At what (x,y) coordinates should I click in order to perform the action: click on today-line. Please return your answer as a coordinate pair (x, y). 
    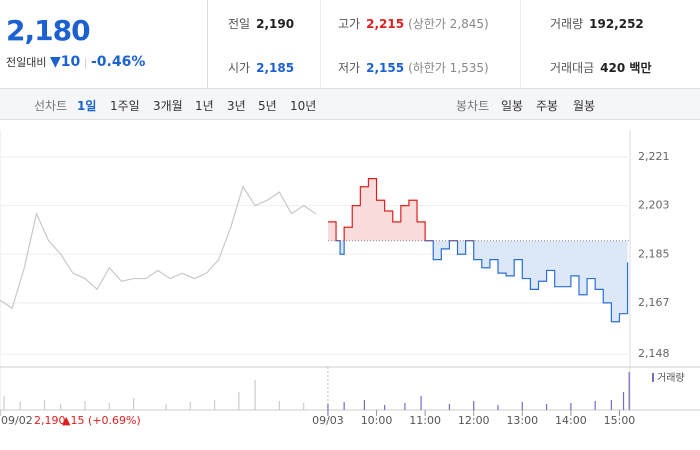
    Looking at the image, I should click on (478, 250).